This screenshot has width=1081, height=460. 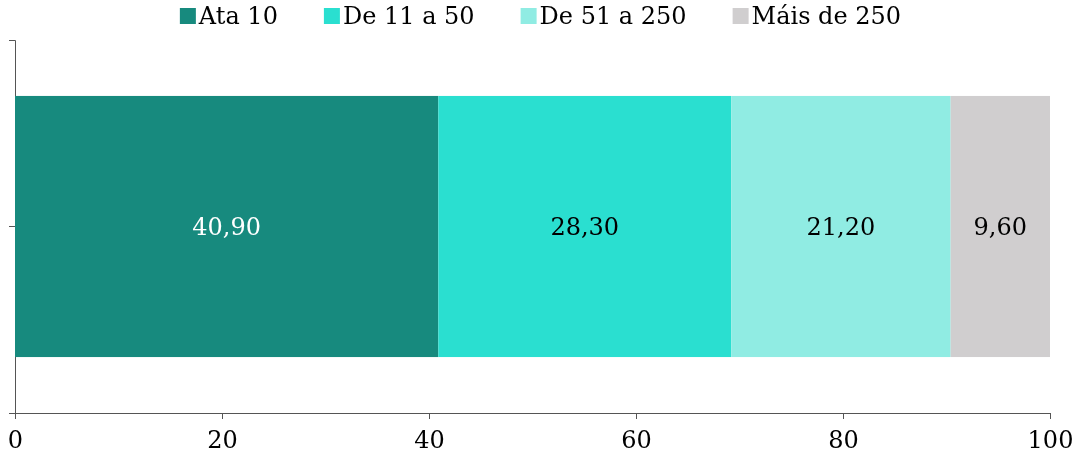 I want to click on legend-label: Máis de 250, so click(x=826, y=16).